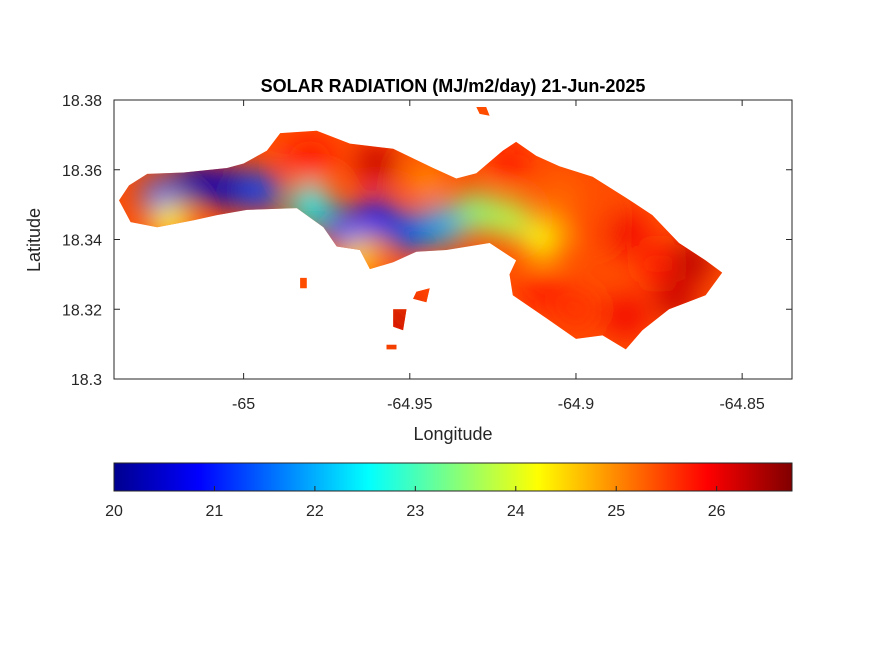 The image size is (875, 661). What do you see at coordinates (452, 434) in the screenshot?
I see `x-axis-label: Longitude` at bounding box center [452, 434].